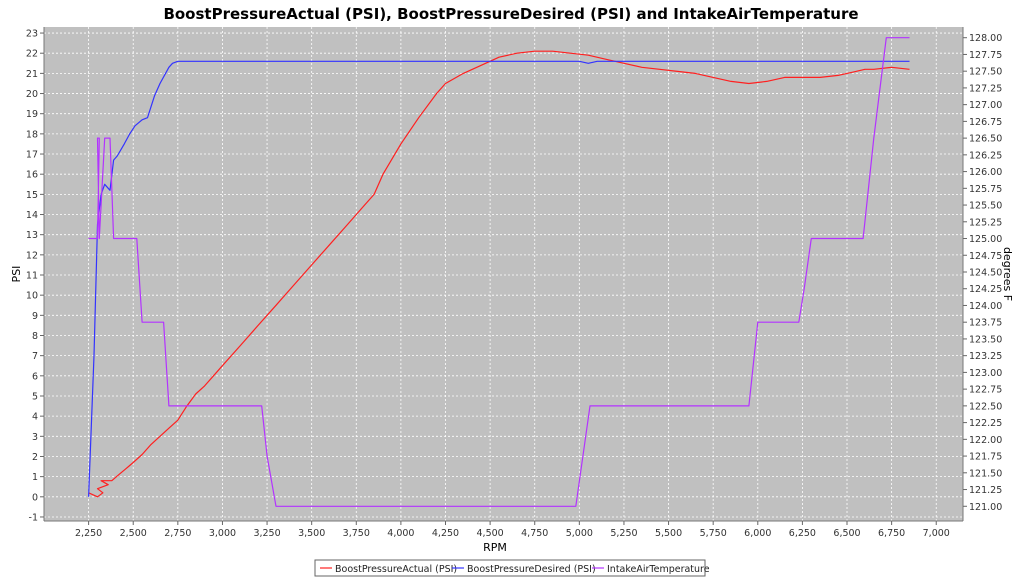  Describe the element at coordinates (985, 155) in the screenshot. I see `y2-tick-label: 126.25` at that location.